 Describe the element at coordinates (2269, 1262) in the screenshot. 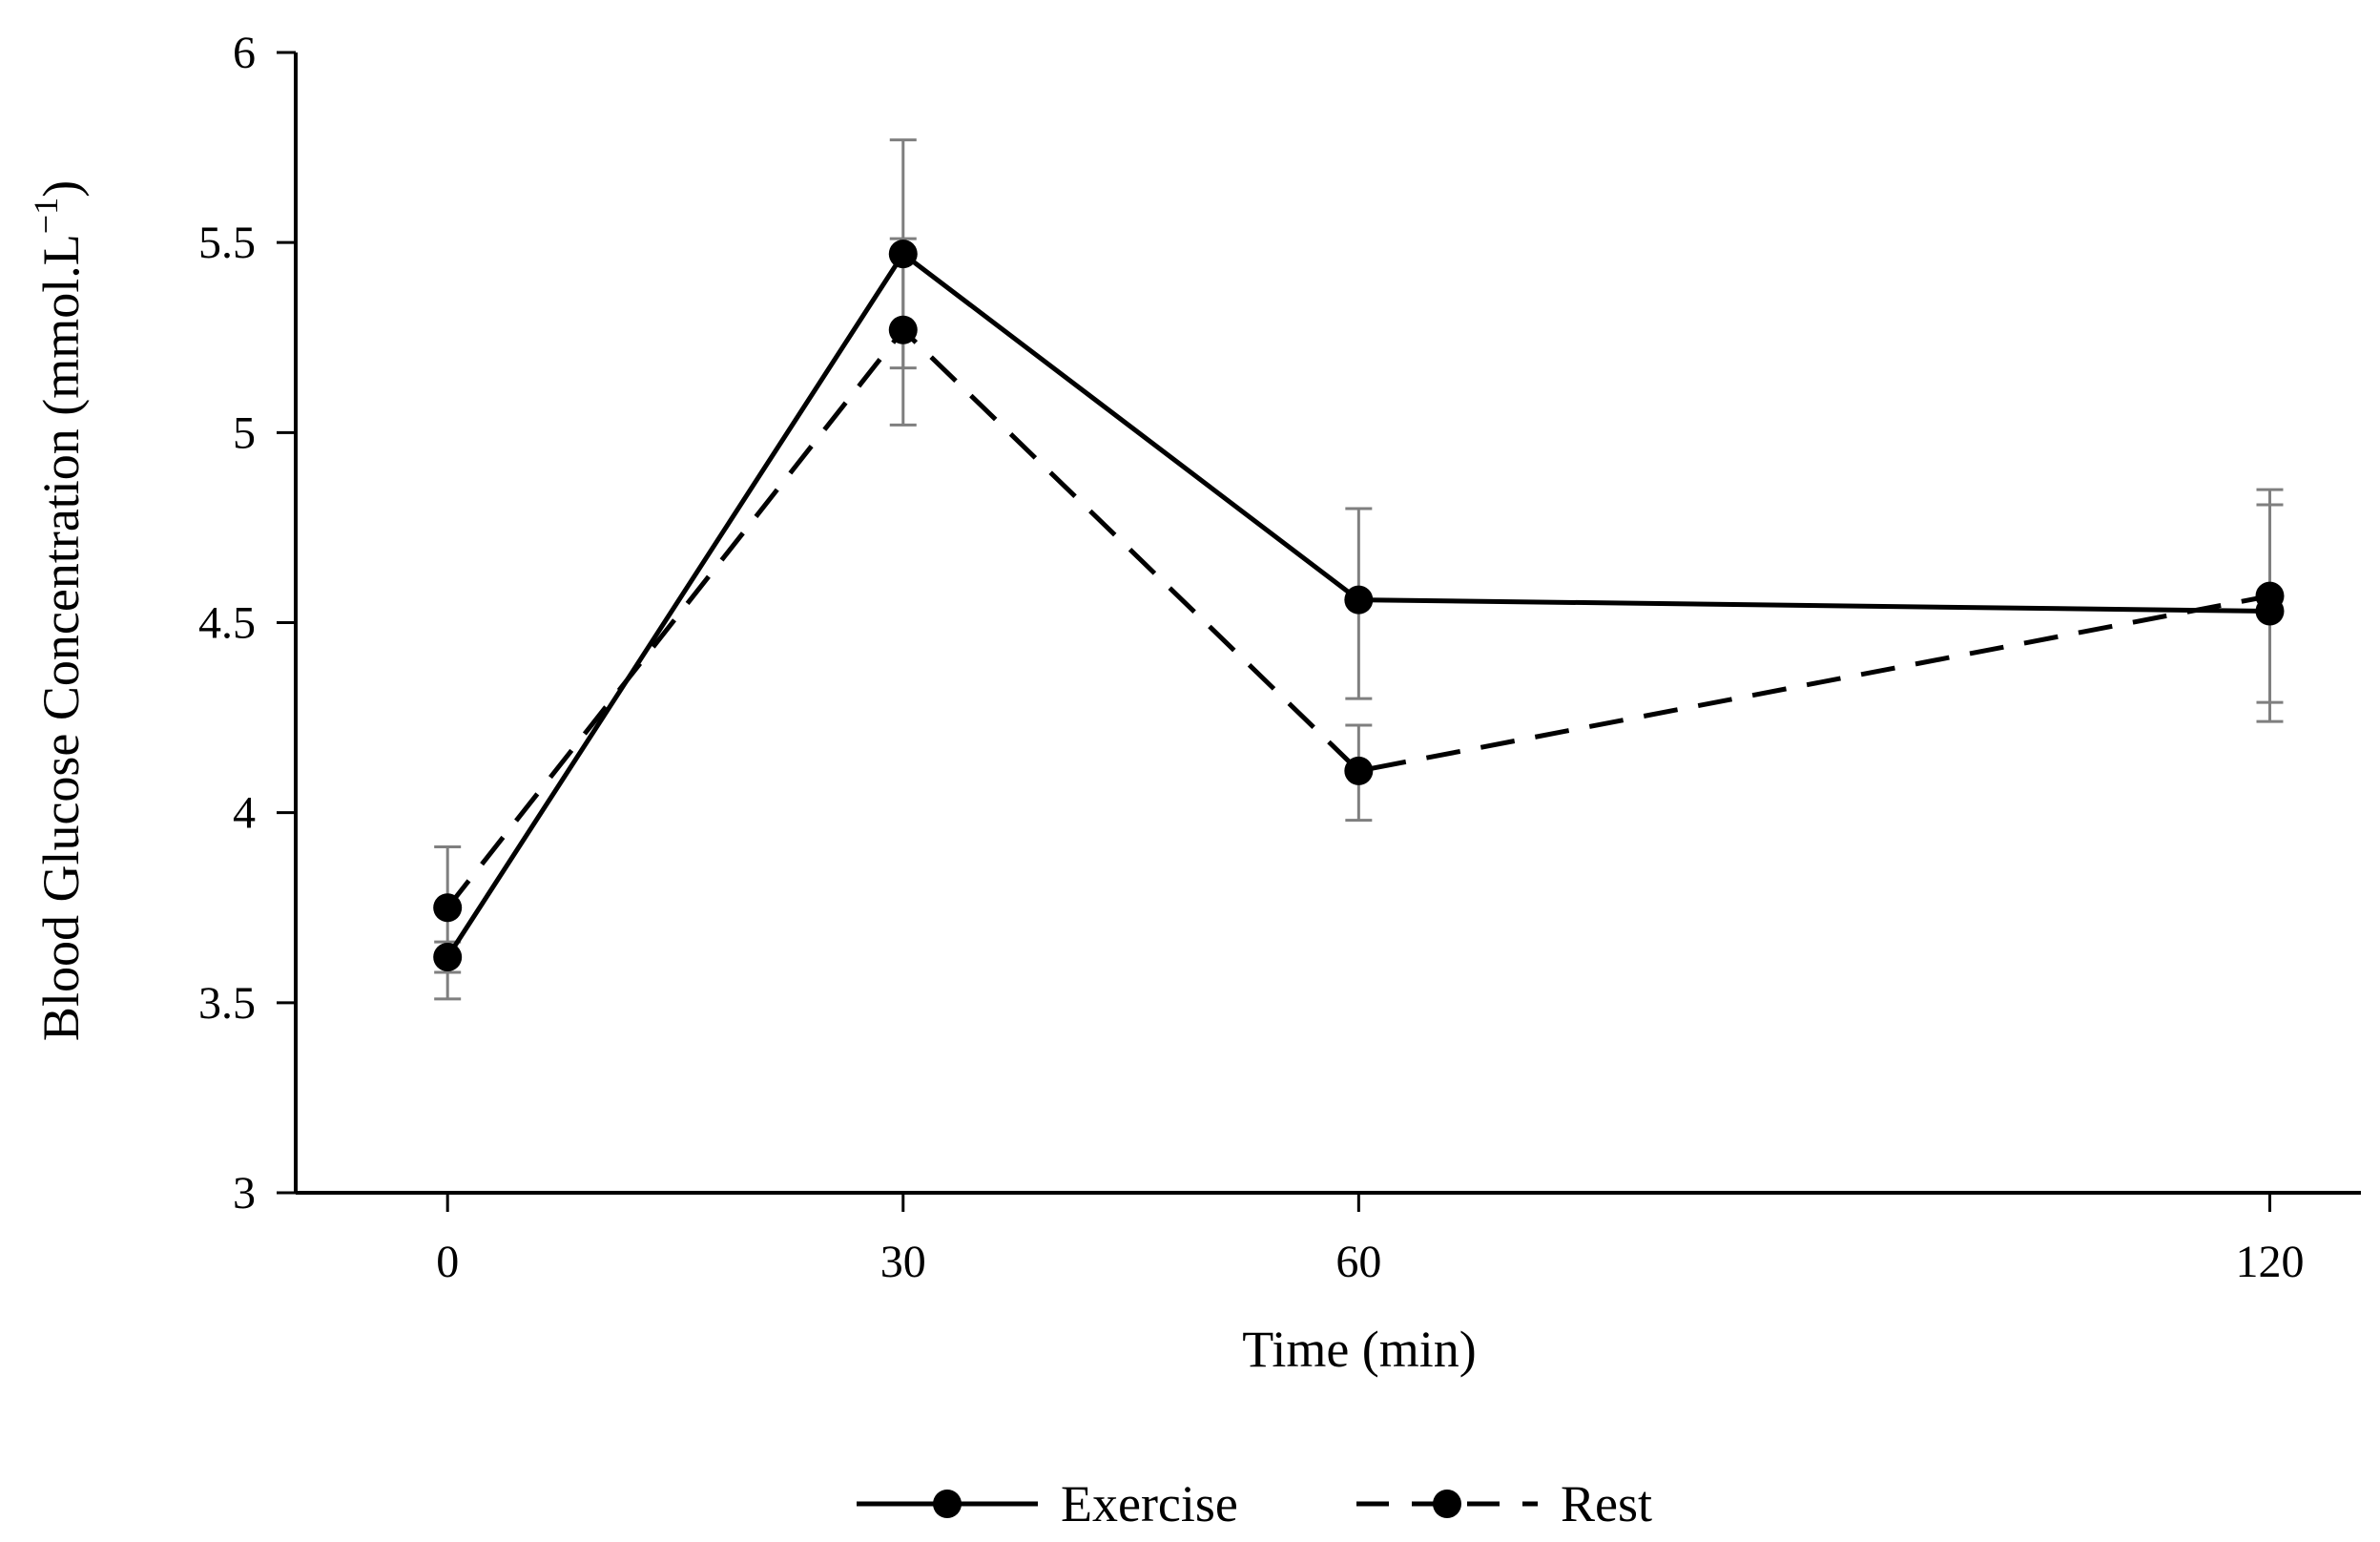

I see `x-tick-label: 120` at that location.